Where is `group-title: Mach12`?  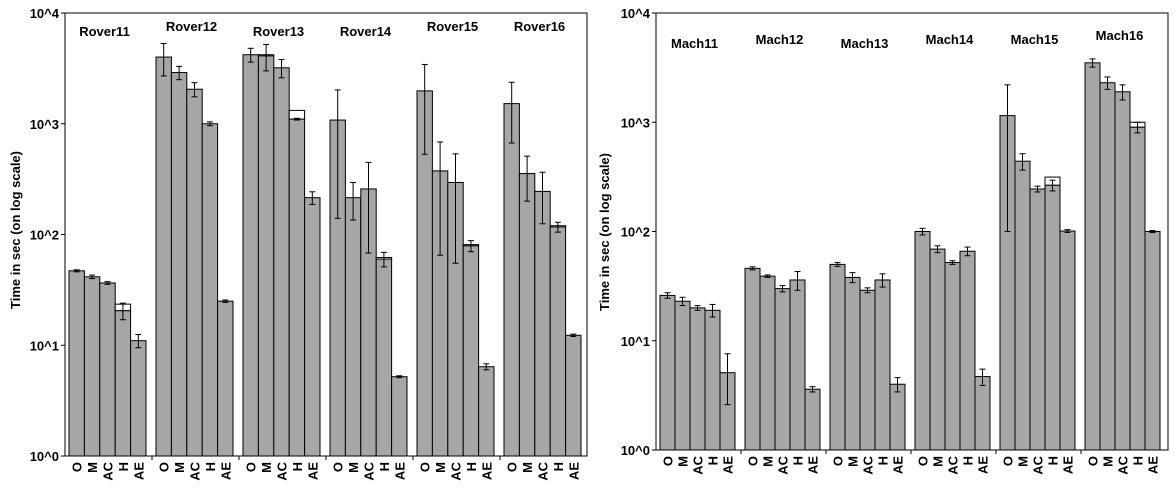
group-title: Mach12 is located at coordinates (780, 39).